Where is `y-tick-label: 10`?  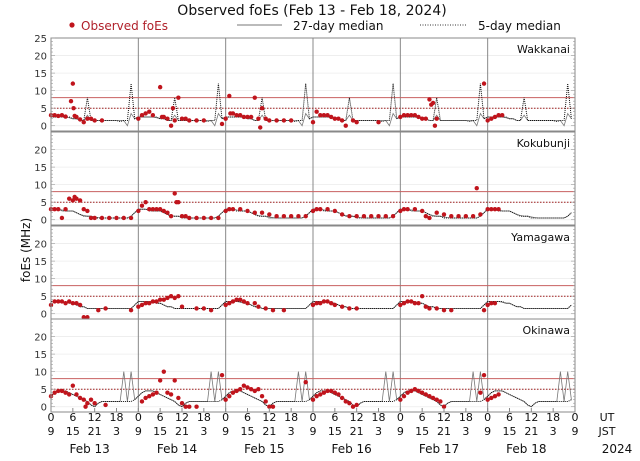 y-tick-label: 10 is located at coordinates (40, 373).